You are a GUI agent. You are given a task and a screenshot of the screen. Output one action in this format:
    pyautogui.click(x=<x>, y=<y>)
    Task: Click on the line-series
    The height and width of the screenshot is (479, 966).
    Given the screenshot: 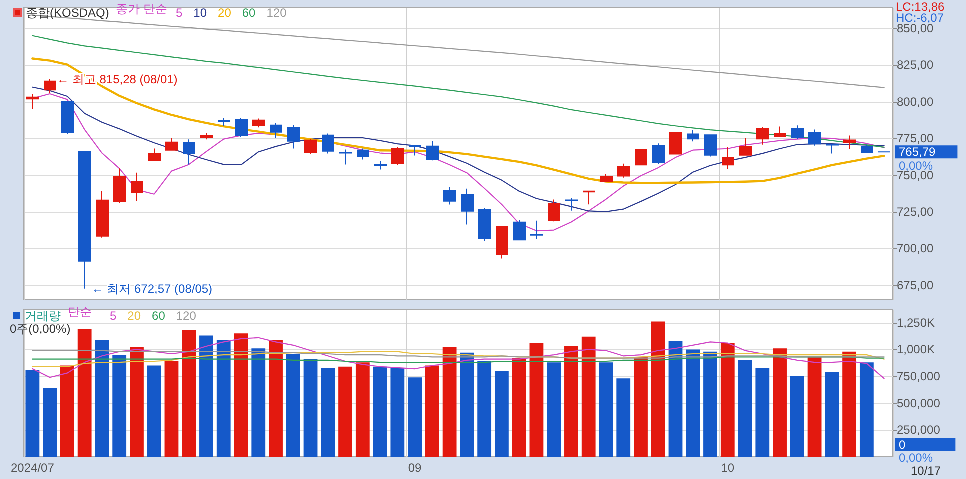 What is the action you would take?
    pyautogui.click(x=458, y=358)
    